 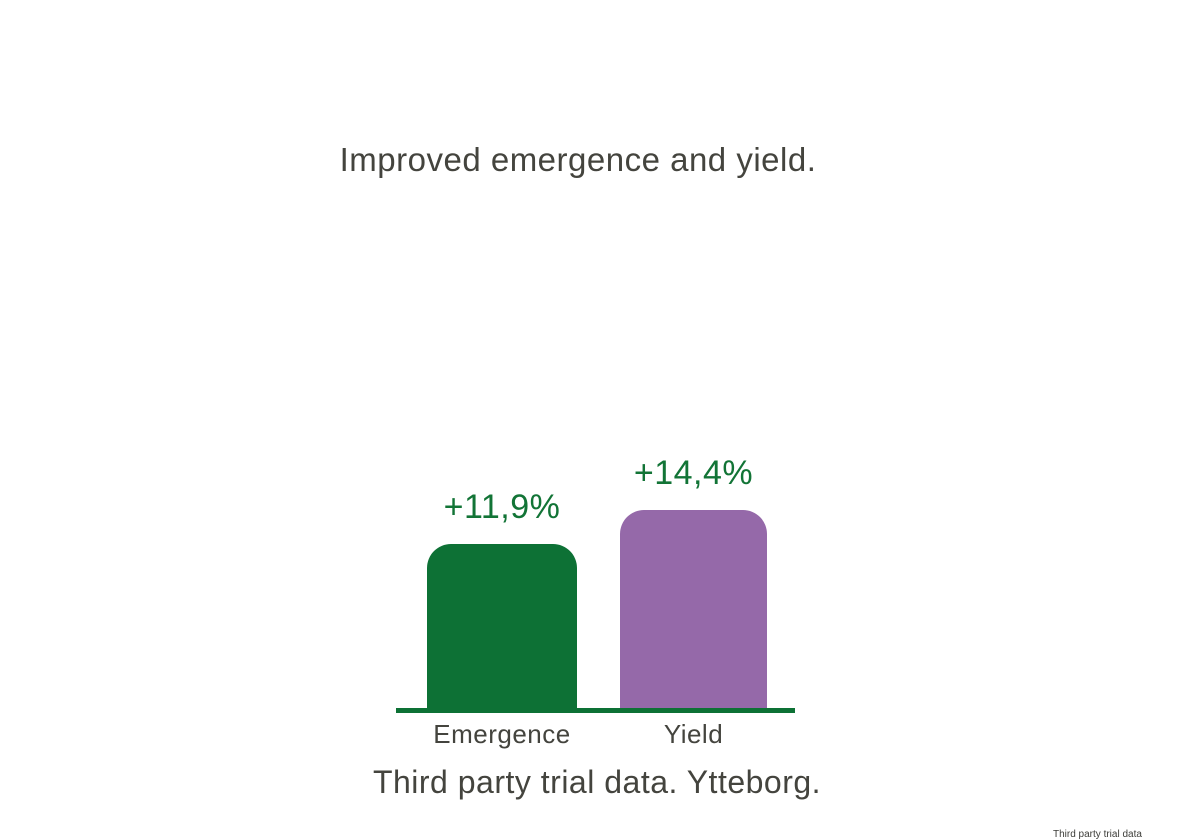 What do you see at coordinates (578, 159) in the screenshot?
I see `page-title: Improved emergence and yield.` at bounding box center [578, 159].